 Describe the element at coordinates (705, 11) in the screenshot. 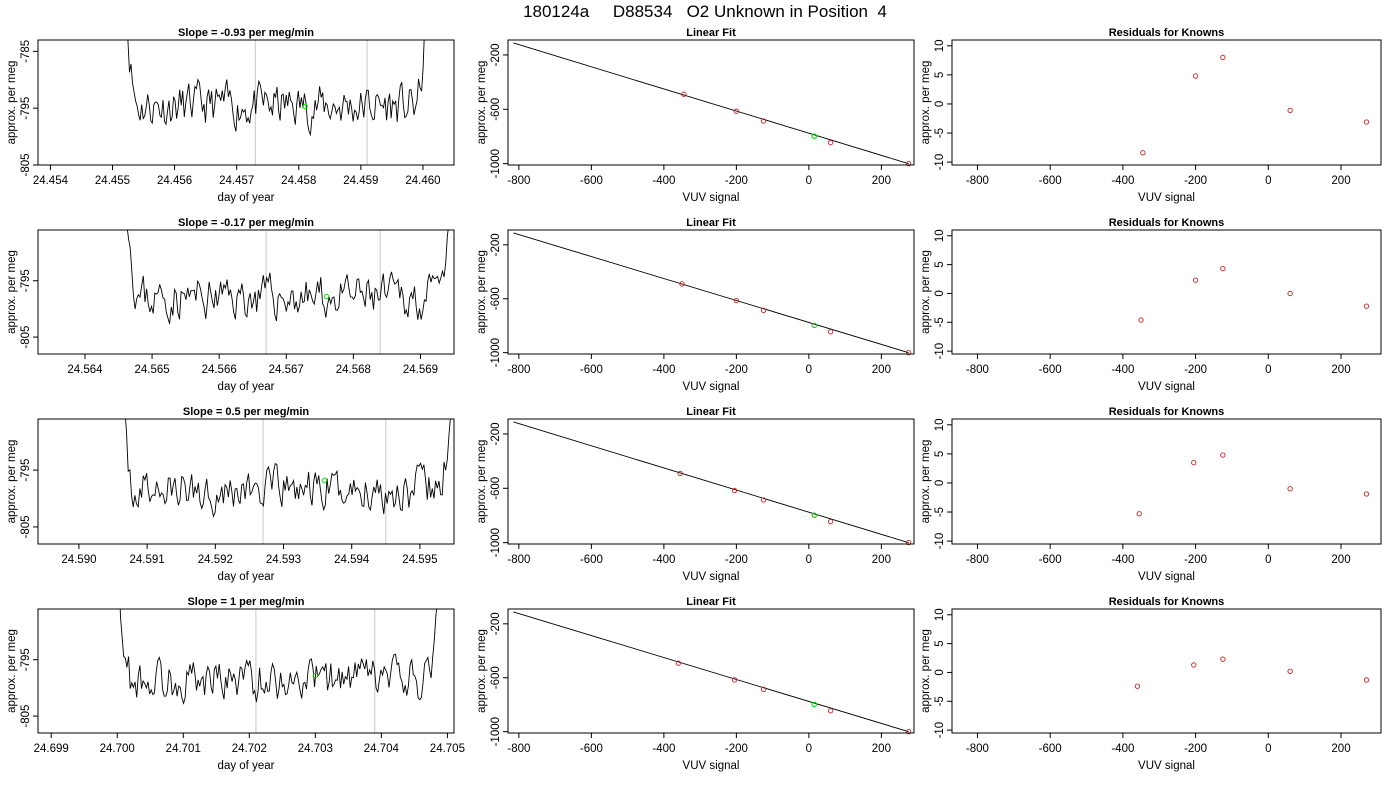

I see `main-title: 180124a D88534 O2 Unknown in Position 4` at that location.